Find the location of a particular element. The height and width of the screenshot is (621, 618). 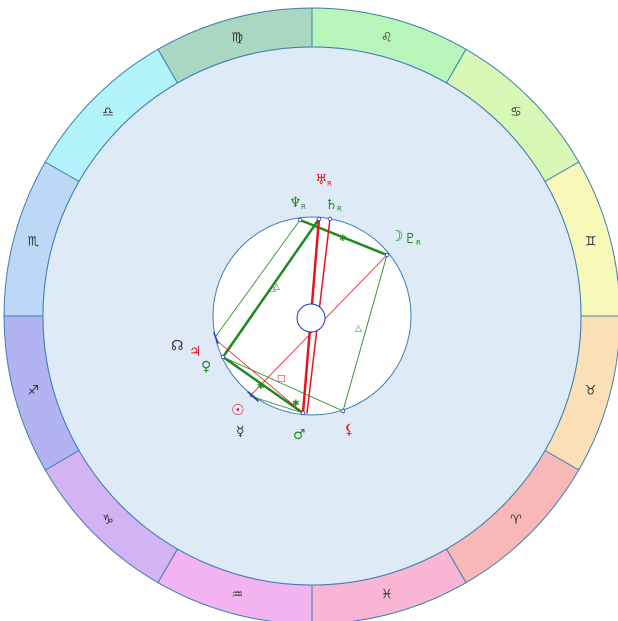

sun-mercury-tick is located at coordinates (253, 396).